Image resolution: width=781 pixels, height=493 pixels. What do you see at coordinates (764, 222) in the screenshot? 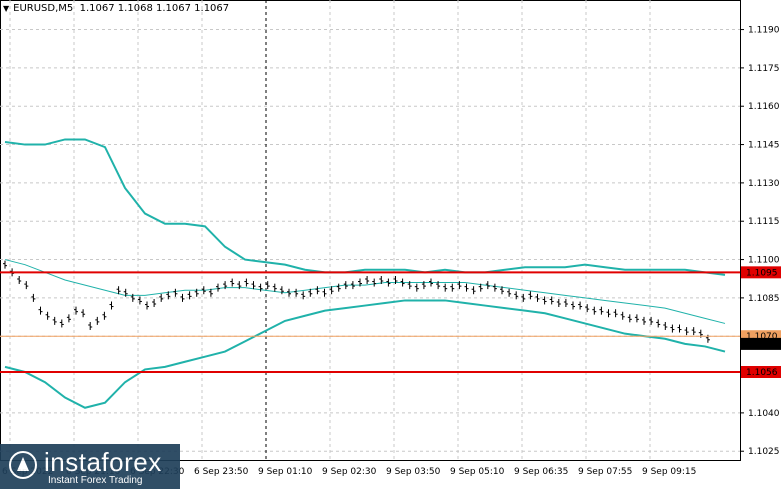
I see `y-tick-label: 1.1115` at bounding box center [764, 222].